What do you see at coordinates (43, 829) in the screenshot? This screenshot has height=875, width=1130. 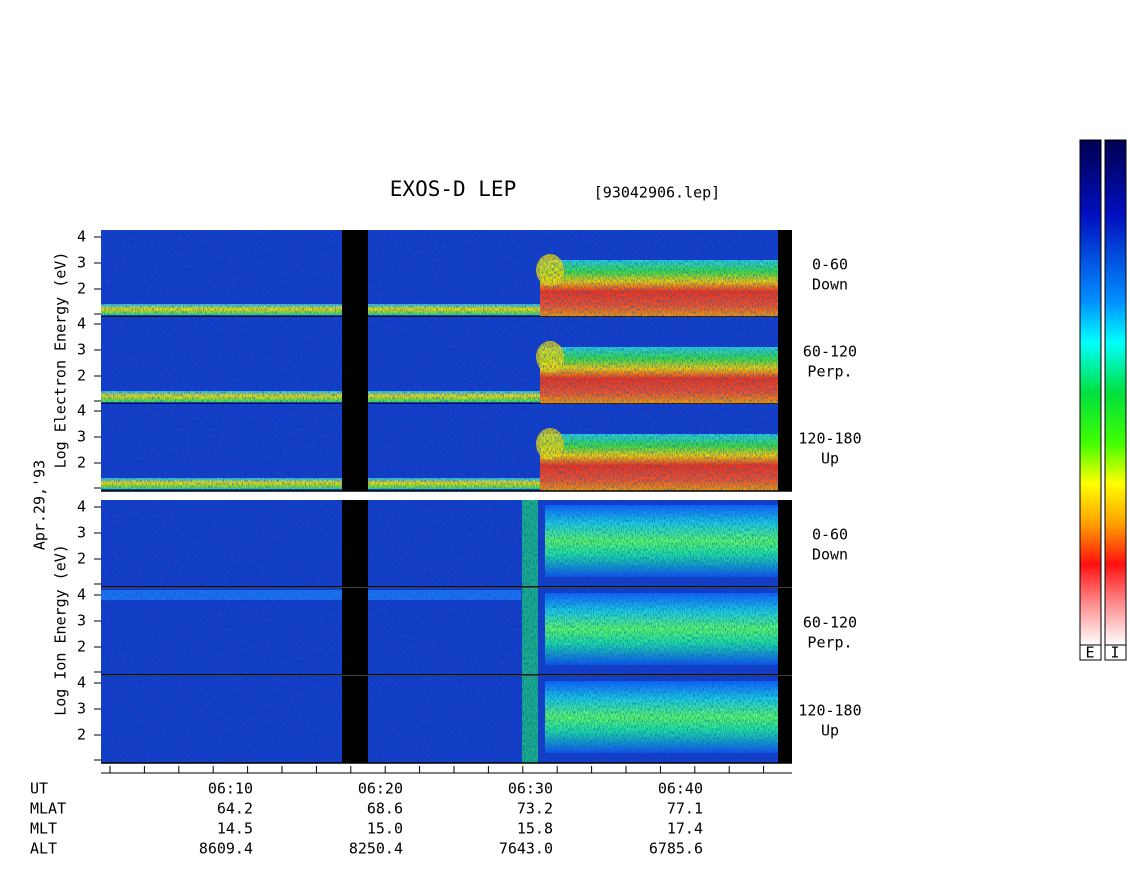 I see `row-name: MLT` at bounding box center [43, 829].